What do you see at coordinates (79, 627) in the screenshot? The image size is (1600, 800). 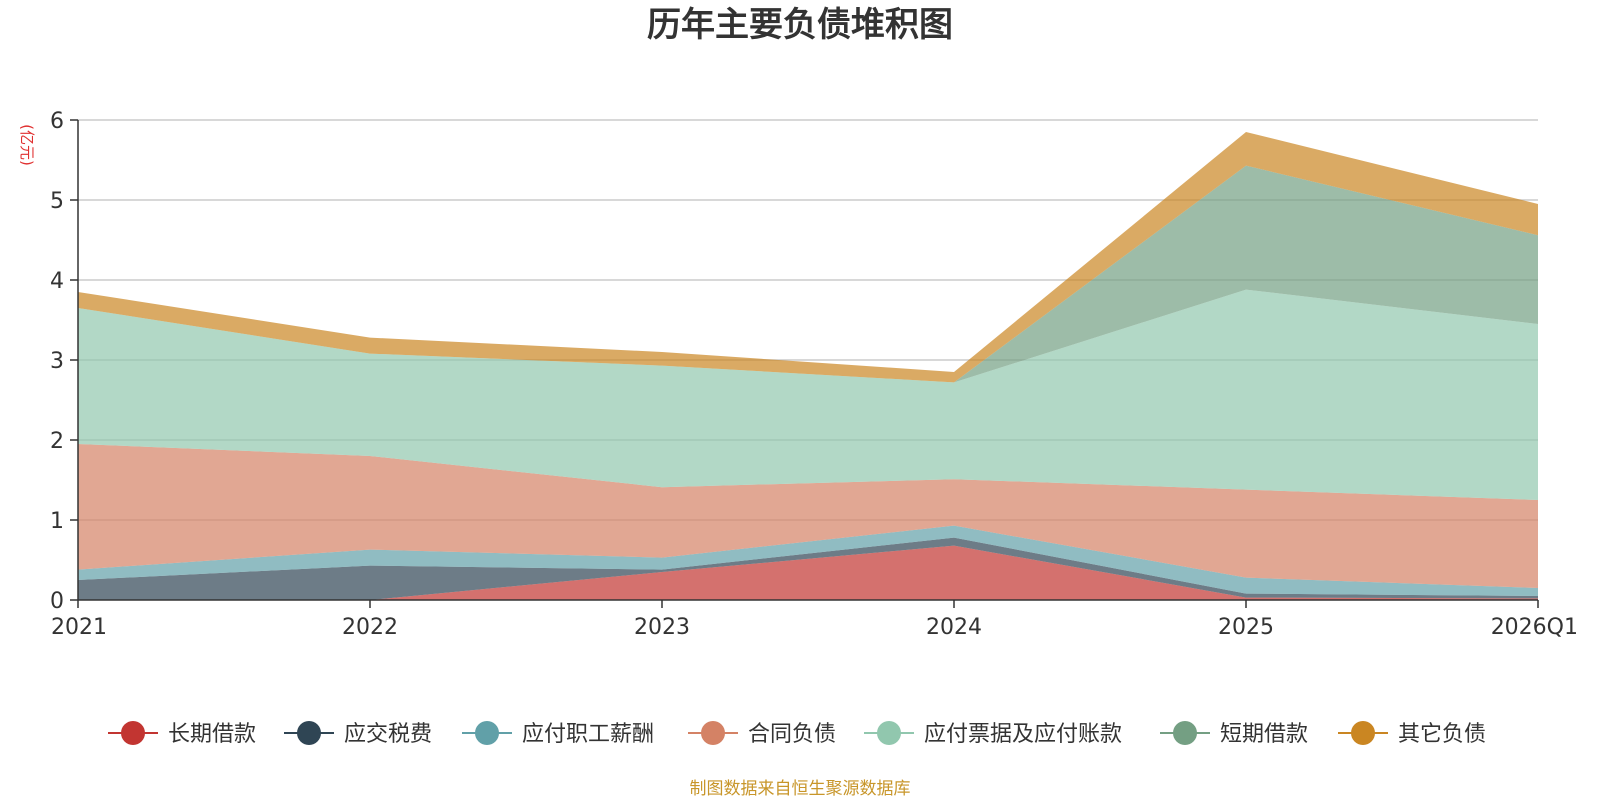 I see `x-tick-label: 2021` at bounding box center [79, 627].